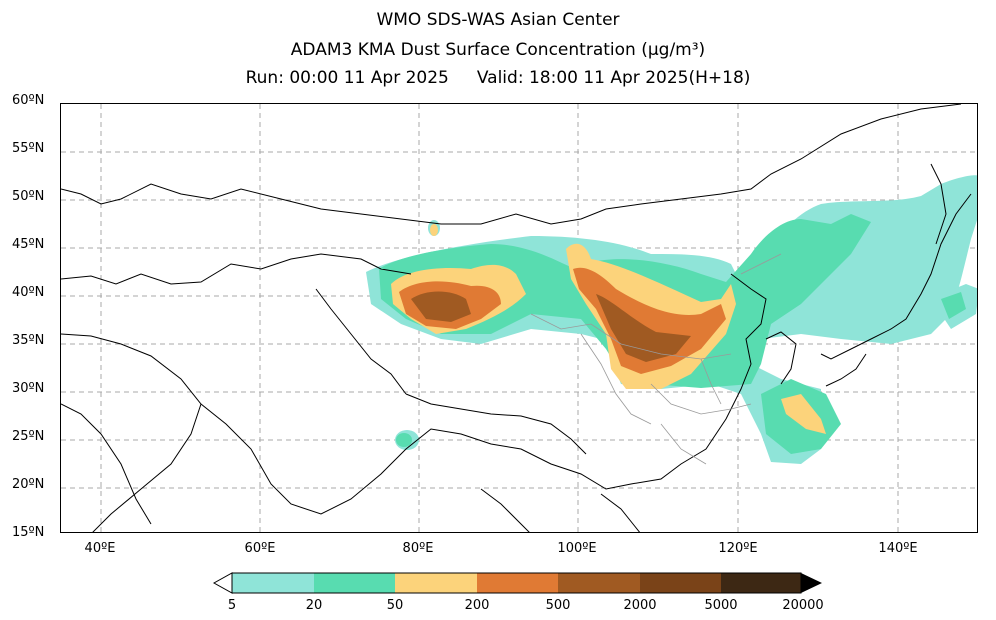  Describe the element at coordinates (28, 388) in the screenshot. I see `lat-label-30: 30ºN` at that location.